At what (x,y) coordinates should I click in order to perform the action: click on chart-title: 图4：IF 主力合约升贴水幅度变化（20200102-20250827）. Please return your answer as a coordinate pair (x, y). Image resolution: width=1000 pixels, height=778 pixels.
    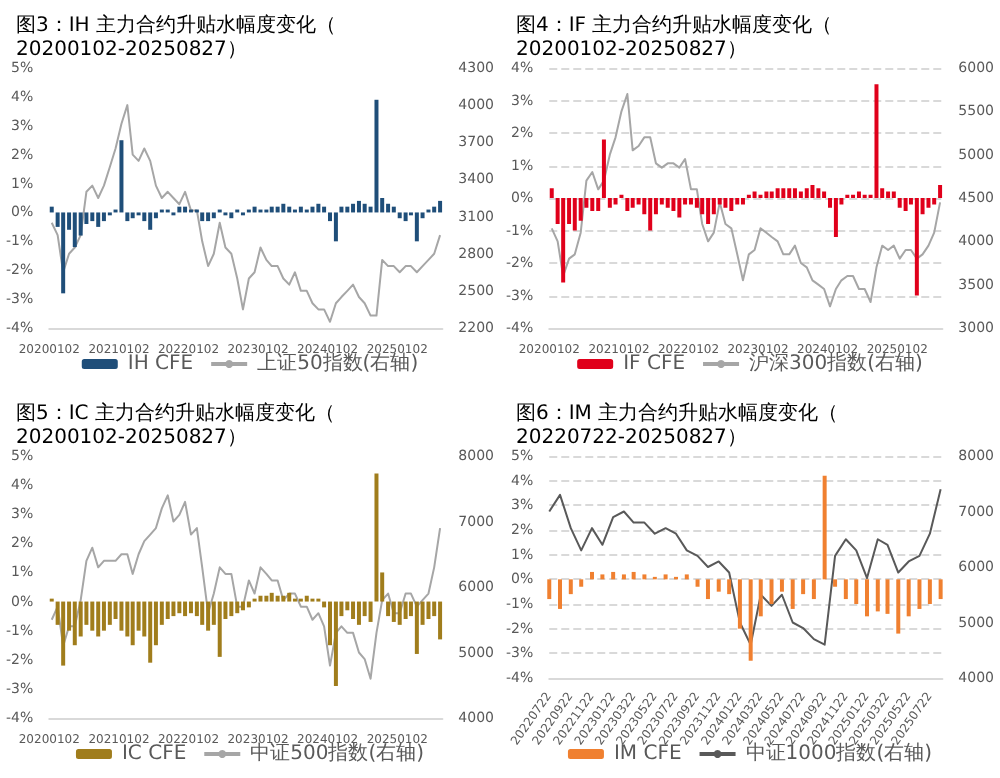
    Looking at the image, I should click on (674, 37).